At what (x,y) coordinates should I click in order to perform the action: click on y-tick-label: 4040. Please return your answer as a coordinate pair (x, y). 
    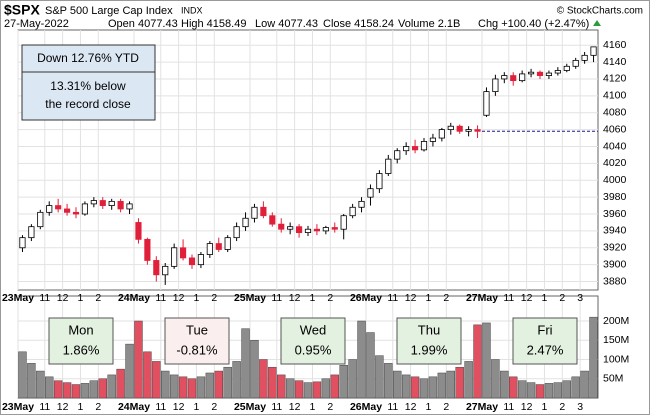
    Looking at the image, I should click on (615, 146).